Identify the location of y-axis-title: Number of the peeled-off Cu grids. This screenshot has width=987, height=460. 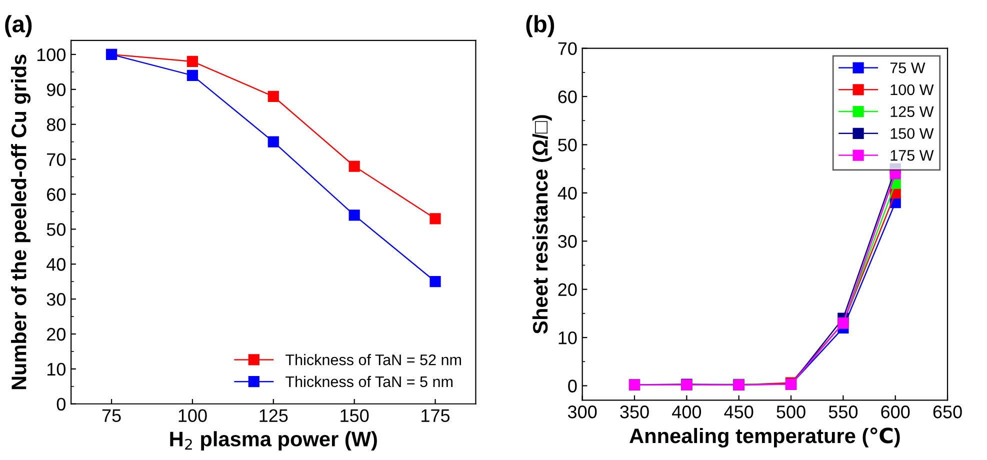
(21, 222).